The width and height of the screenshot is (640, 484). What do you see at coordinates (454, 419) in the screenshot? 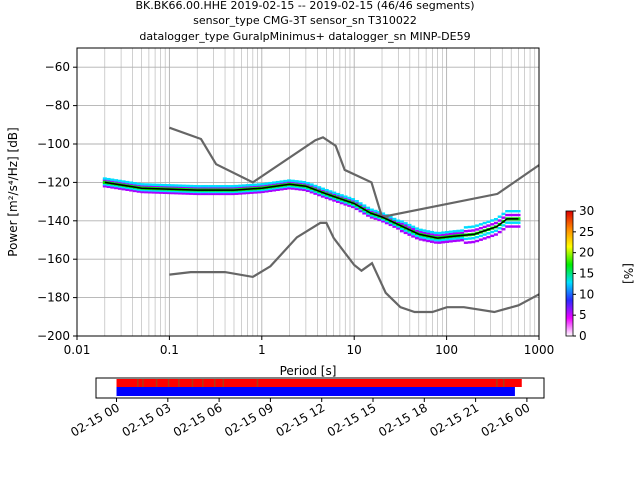
I see `timeline-tick-label: 02-15 21` at bounding box center [454, 419].